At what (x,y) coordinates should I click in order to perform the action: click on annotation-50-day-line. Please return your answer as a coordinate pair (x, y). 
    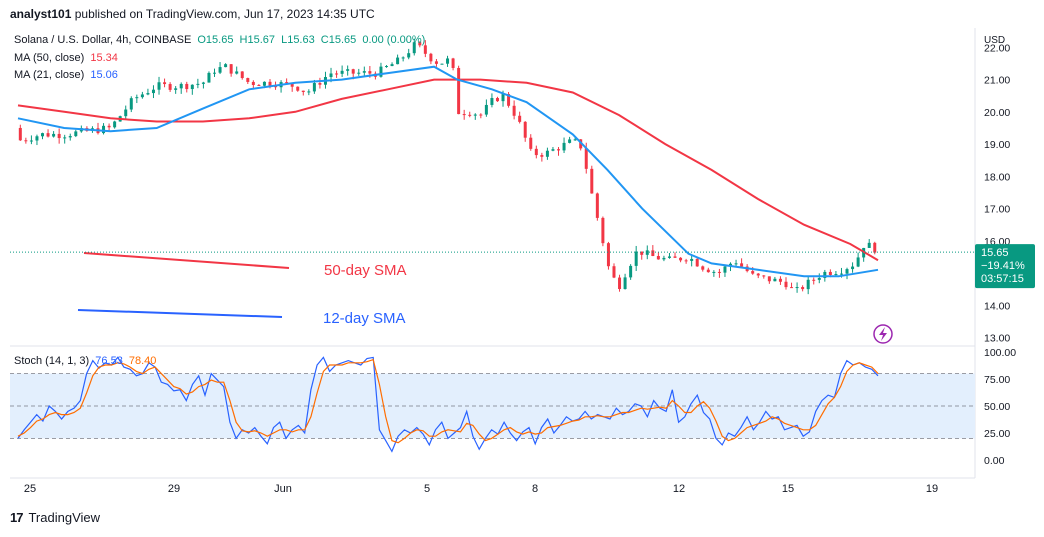
    Looking at the image, I should click on (186, 260).